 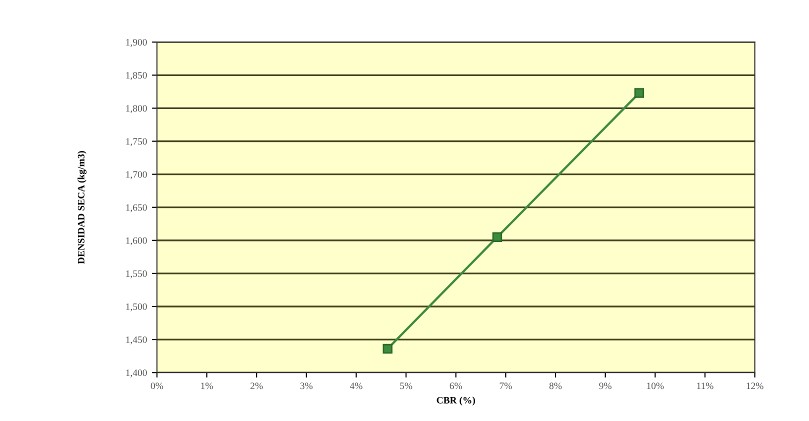 I want to click on x-axis-title: CBR (%), so click(x=456, y=401).